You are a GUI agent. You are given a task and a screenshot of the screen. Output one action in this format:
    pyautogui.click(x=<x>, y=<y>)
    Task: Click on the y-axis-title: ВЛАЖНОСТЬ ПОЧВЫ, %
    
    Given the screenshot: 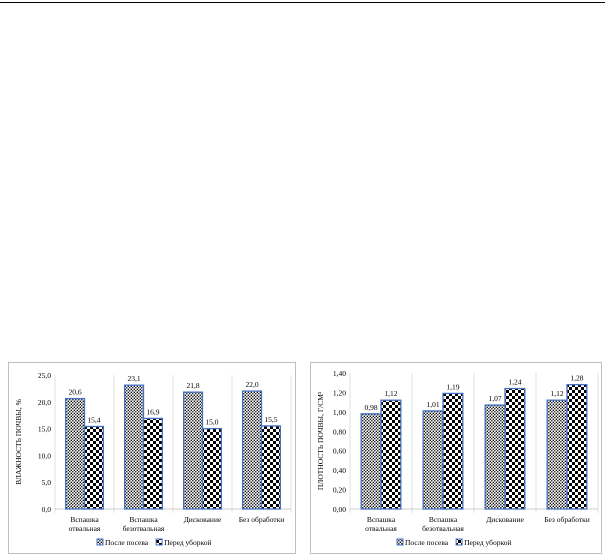 What is the action you would take?
    pyautogui.click(x=18, y=442)
    